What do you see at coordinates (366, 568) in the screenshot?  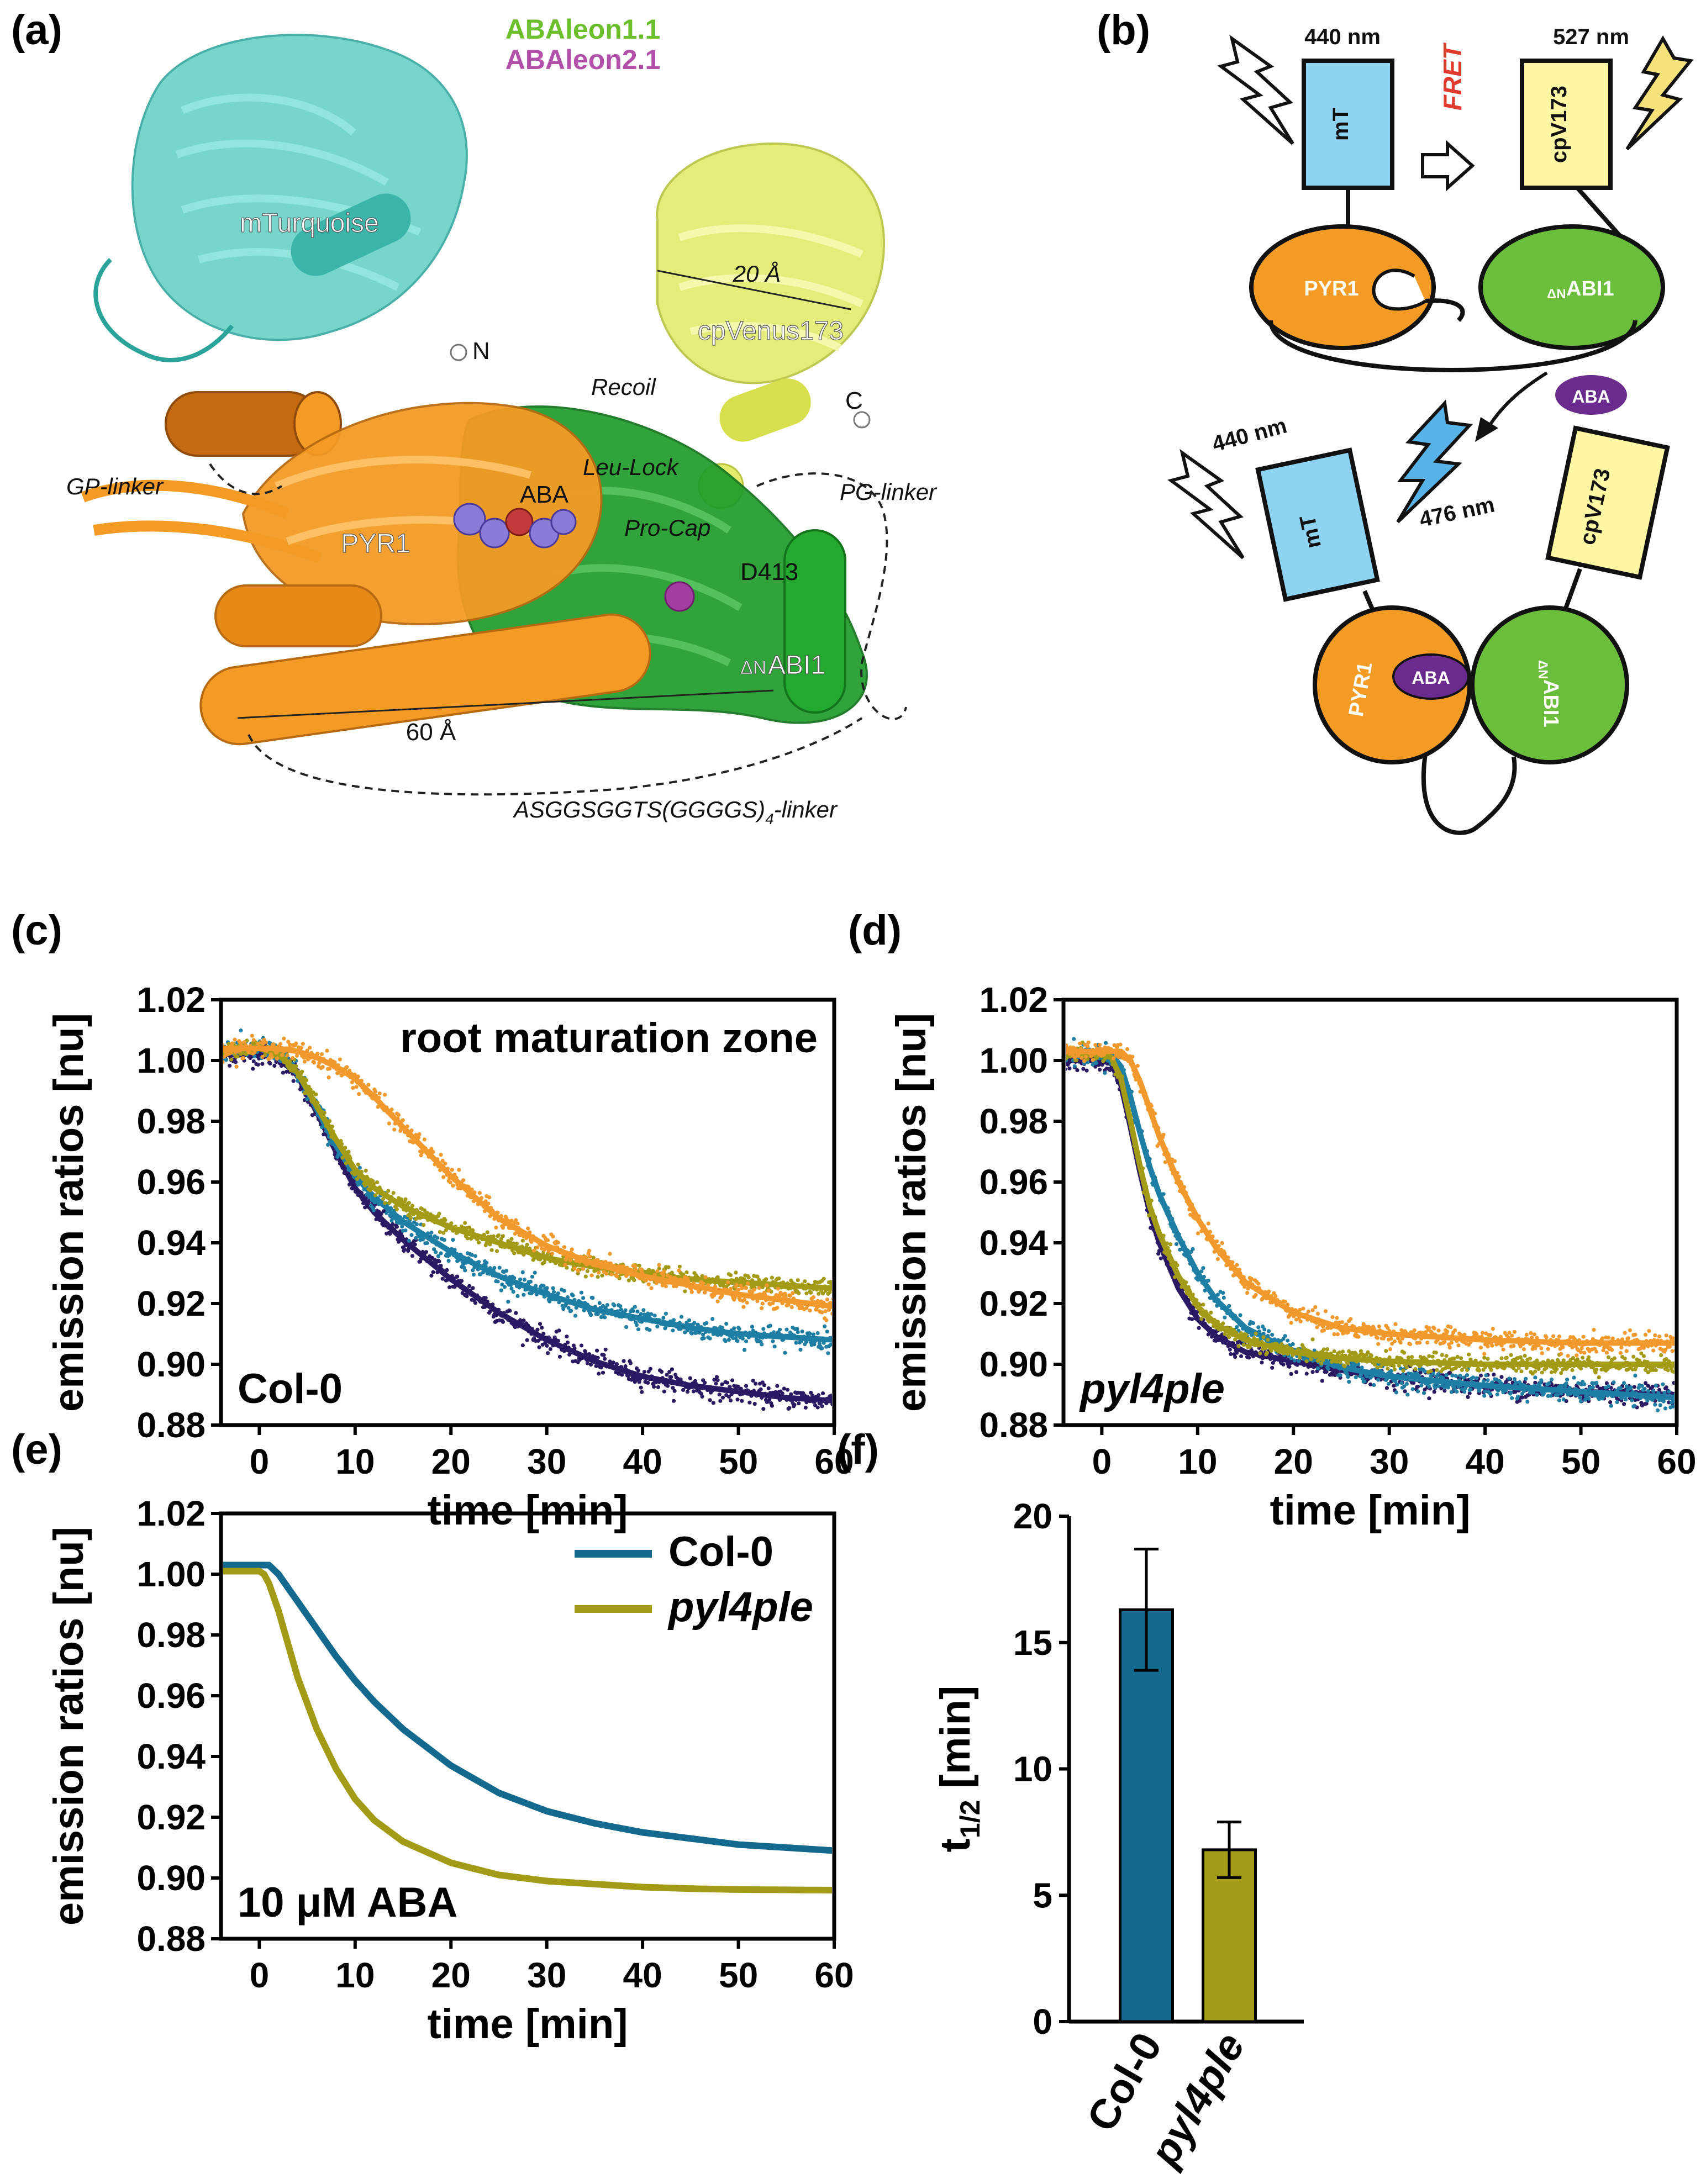 I see `pyr1-domain` at bounding box center [366, 568].